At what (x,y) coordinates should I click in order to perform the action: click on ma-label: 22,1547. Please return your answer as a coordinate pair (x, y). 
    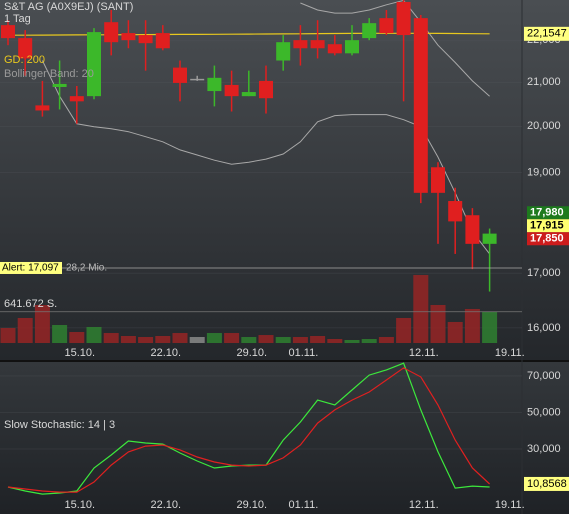
    Looking at the image, I should click on (547, 34).